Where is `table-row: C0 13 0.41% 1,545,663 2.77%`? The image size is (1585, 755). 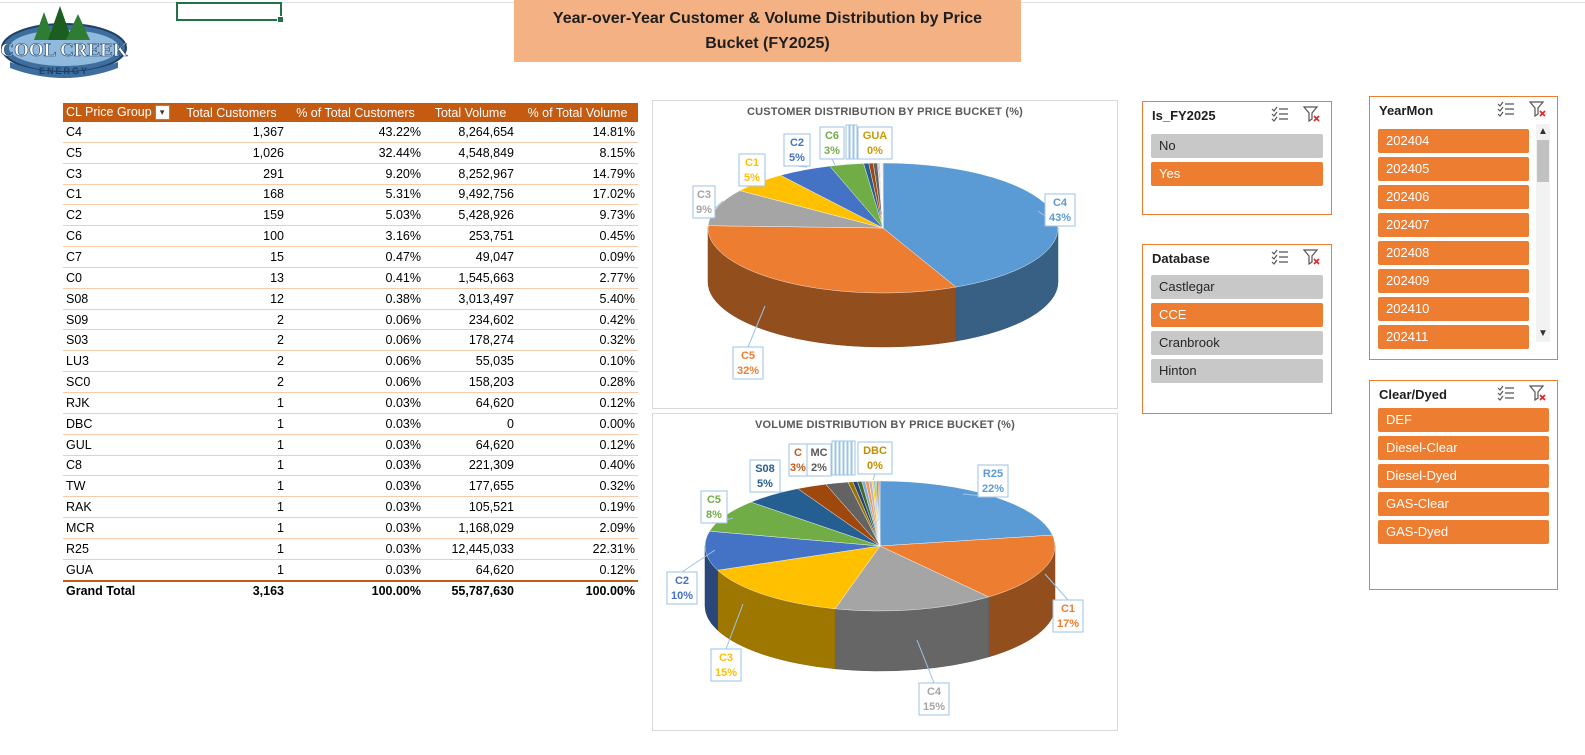
table-row: C0 13 0.41% 1,545,663 2.77% is located at coordinates (350, 278).